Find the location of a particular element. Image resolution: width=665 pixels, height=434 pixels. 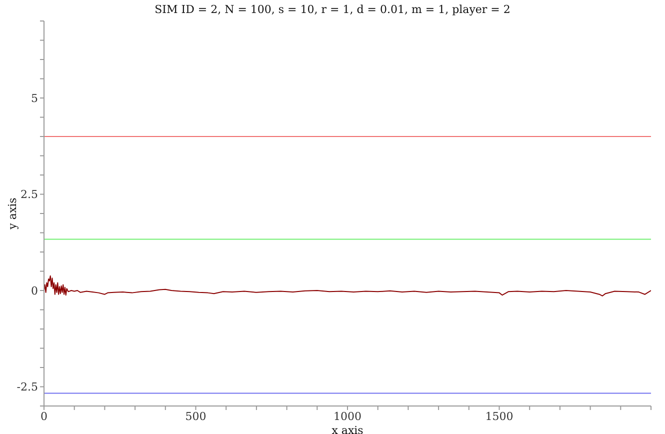

y-tick-label: 2.5 is located at coordinates (29, 195).